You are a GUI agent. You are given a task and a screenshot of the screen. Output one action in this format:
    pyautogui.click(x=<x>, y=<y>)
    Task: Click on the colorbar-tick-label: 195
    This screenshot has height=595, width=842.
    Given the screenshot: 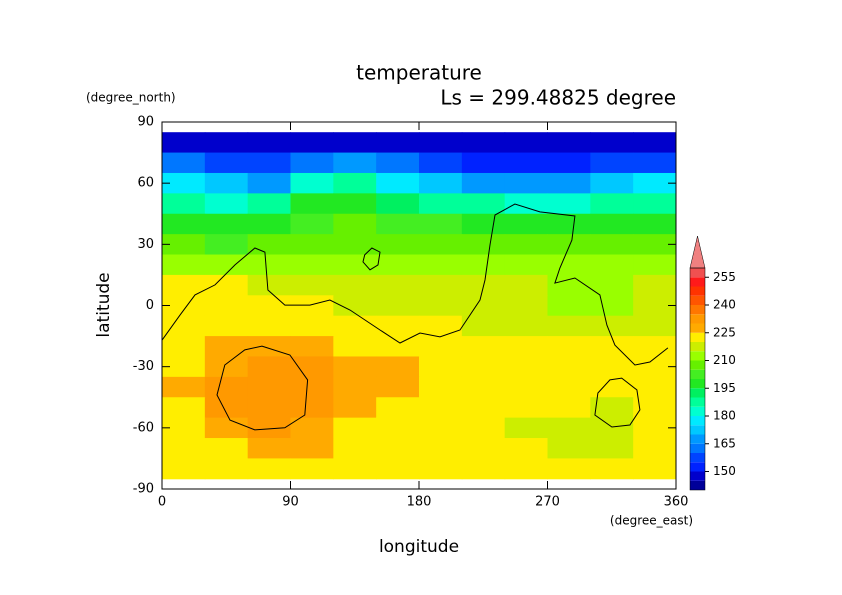 What is the action you would take?
    pyautogui.click(x=724, y=388)
    